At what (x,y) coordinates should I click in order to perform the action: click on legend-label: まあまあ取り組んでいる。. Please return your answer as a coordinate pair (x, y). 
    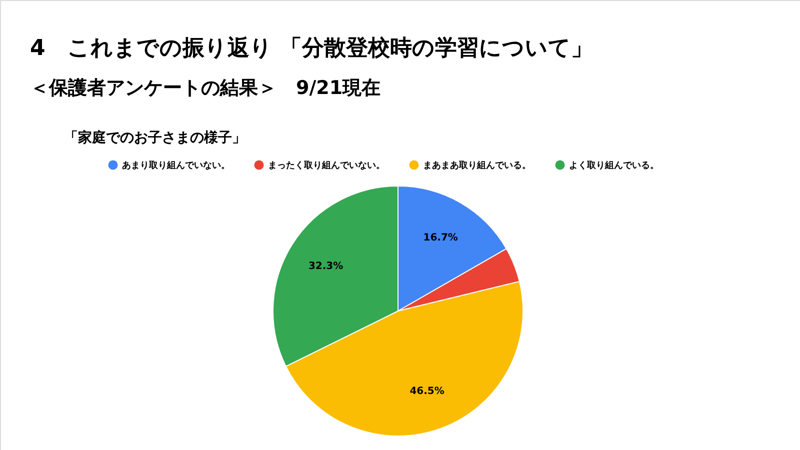
    Looking at the image, I should click on (477, 165).